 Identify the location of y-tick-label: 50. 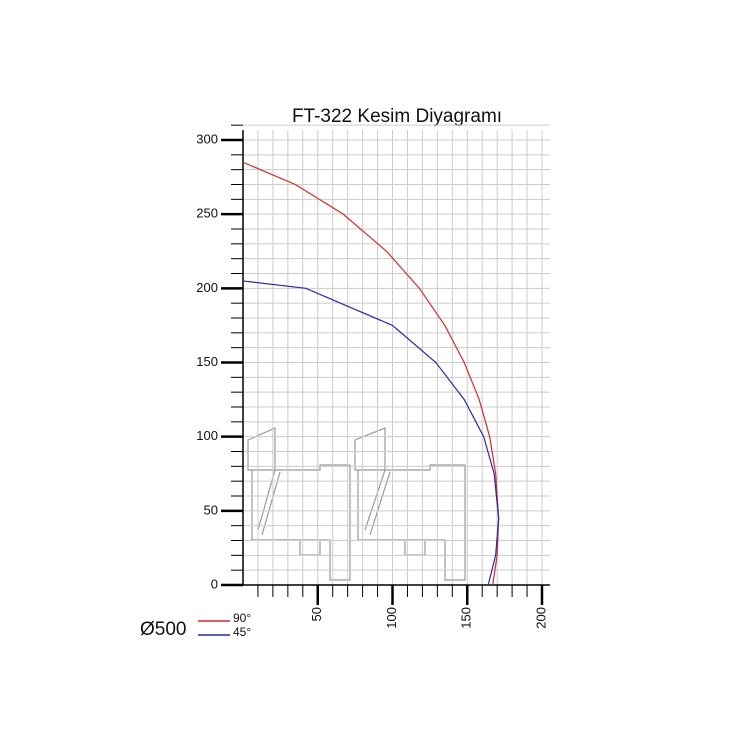
(211, 509).